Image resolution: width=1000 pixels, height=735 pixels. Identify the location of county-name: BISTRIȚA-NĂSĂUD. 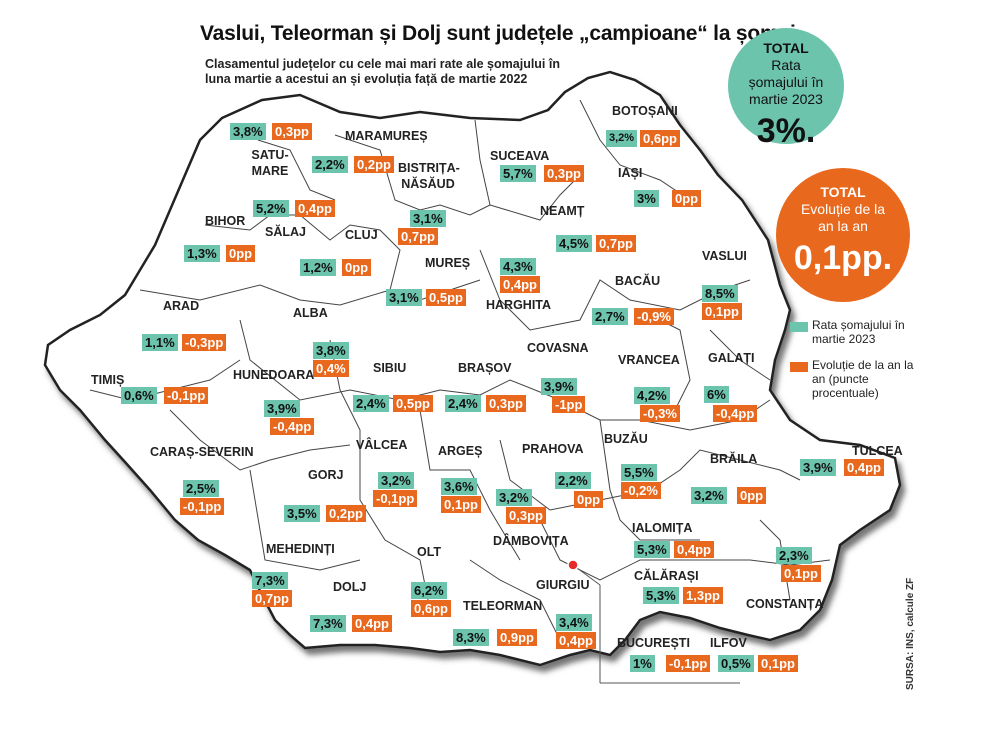
(429, 176).